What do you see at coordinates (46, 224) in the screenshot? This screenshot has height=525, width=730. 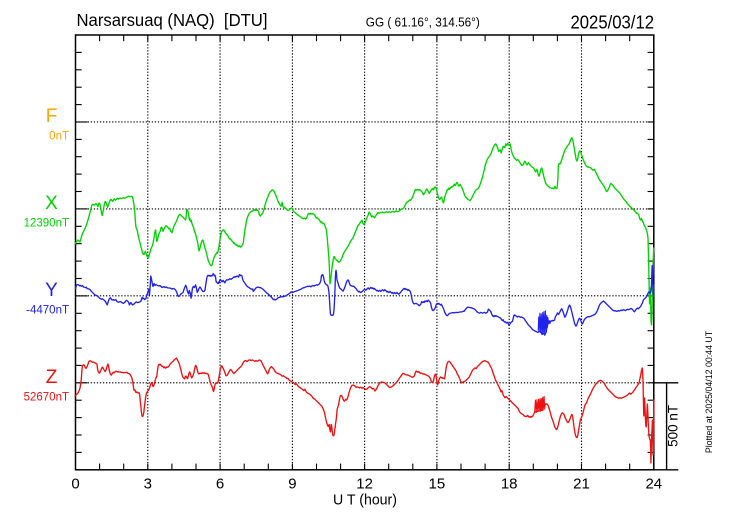 I see `svg-text: 12390nT` at bounding box center [46, 224].